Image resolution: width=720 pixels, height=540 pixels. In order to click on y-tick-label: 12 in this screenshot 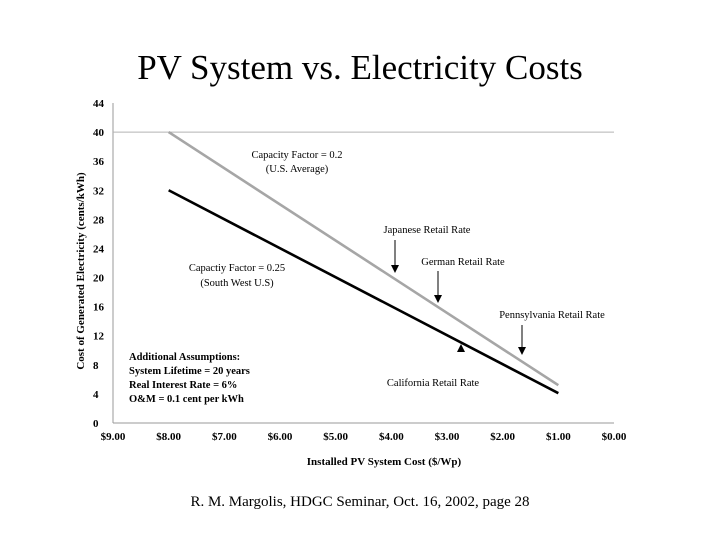, I will do `click(99, 337)`.